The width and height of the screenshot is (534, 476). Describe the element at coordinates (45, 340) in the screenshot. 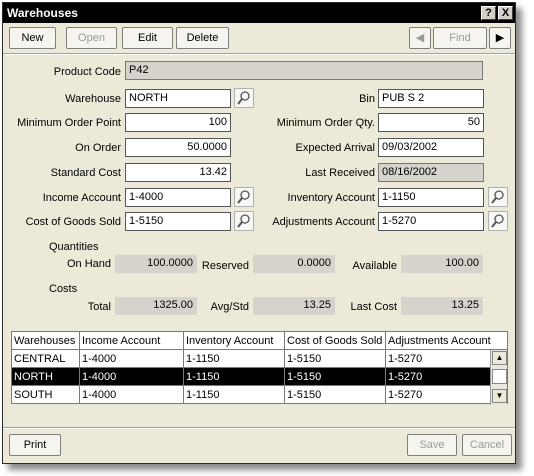

I see `column-header: Warehouses` at that location.